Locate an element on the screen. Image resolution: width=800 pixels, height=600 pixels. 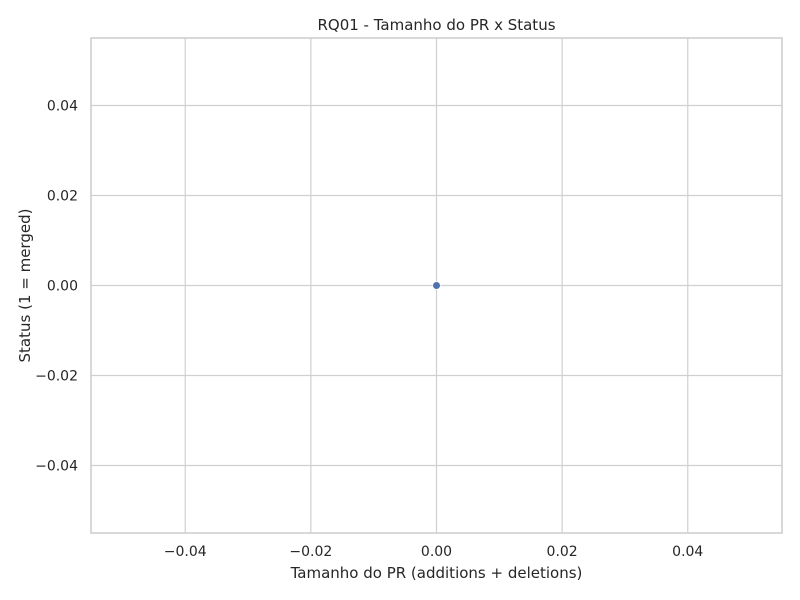
y-tick-labels: 0.04 0.02 0.00 −0.02 −0.04 is located at coordinates (56, 287).